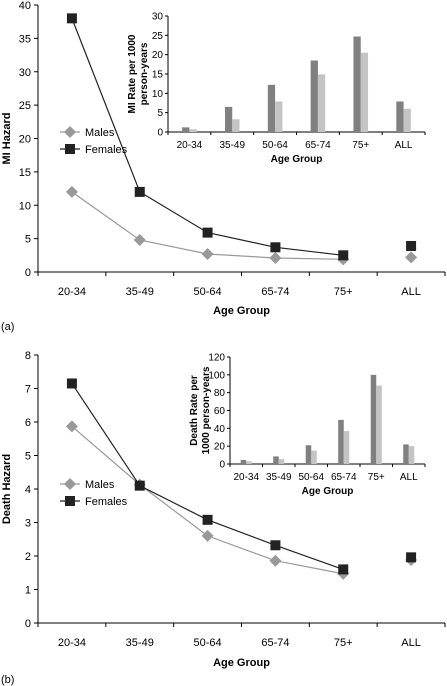 This screenshot has width=447, height=686. What do you see at coordinates (158, 75) in the screenshot?
I see `inset-y-tick-label: 15` at bounding box center [158, 75].